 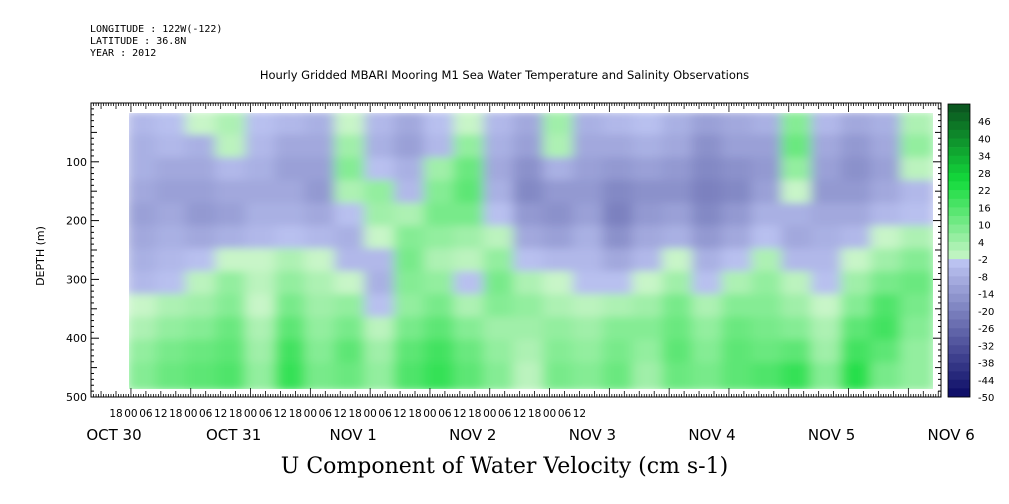 I want to click on y-tick-label: 500, so click(x=76, y=397).